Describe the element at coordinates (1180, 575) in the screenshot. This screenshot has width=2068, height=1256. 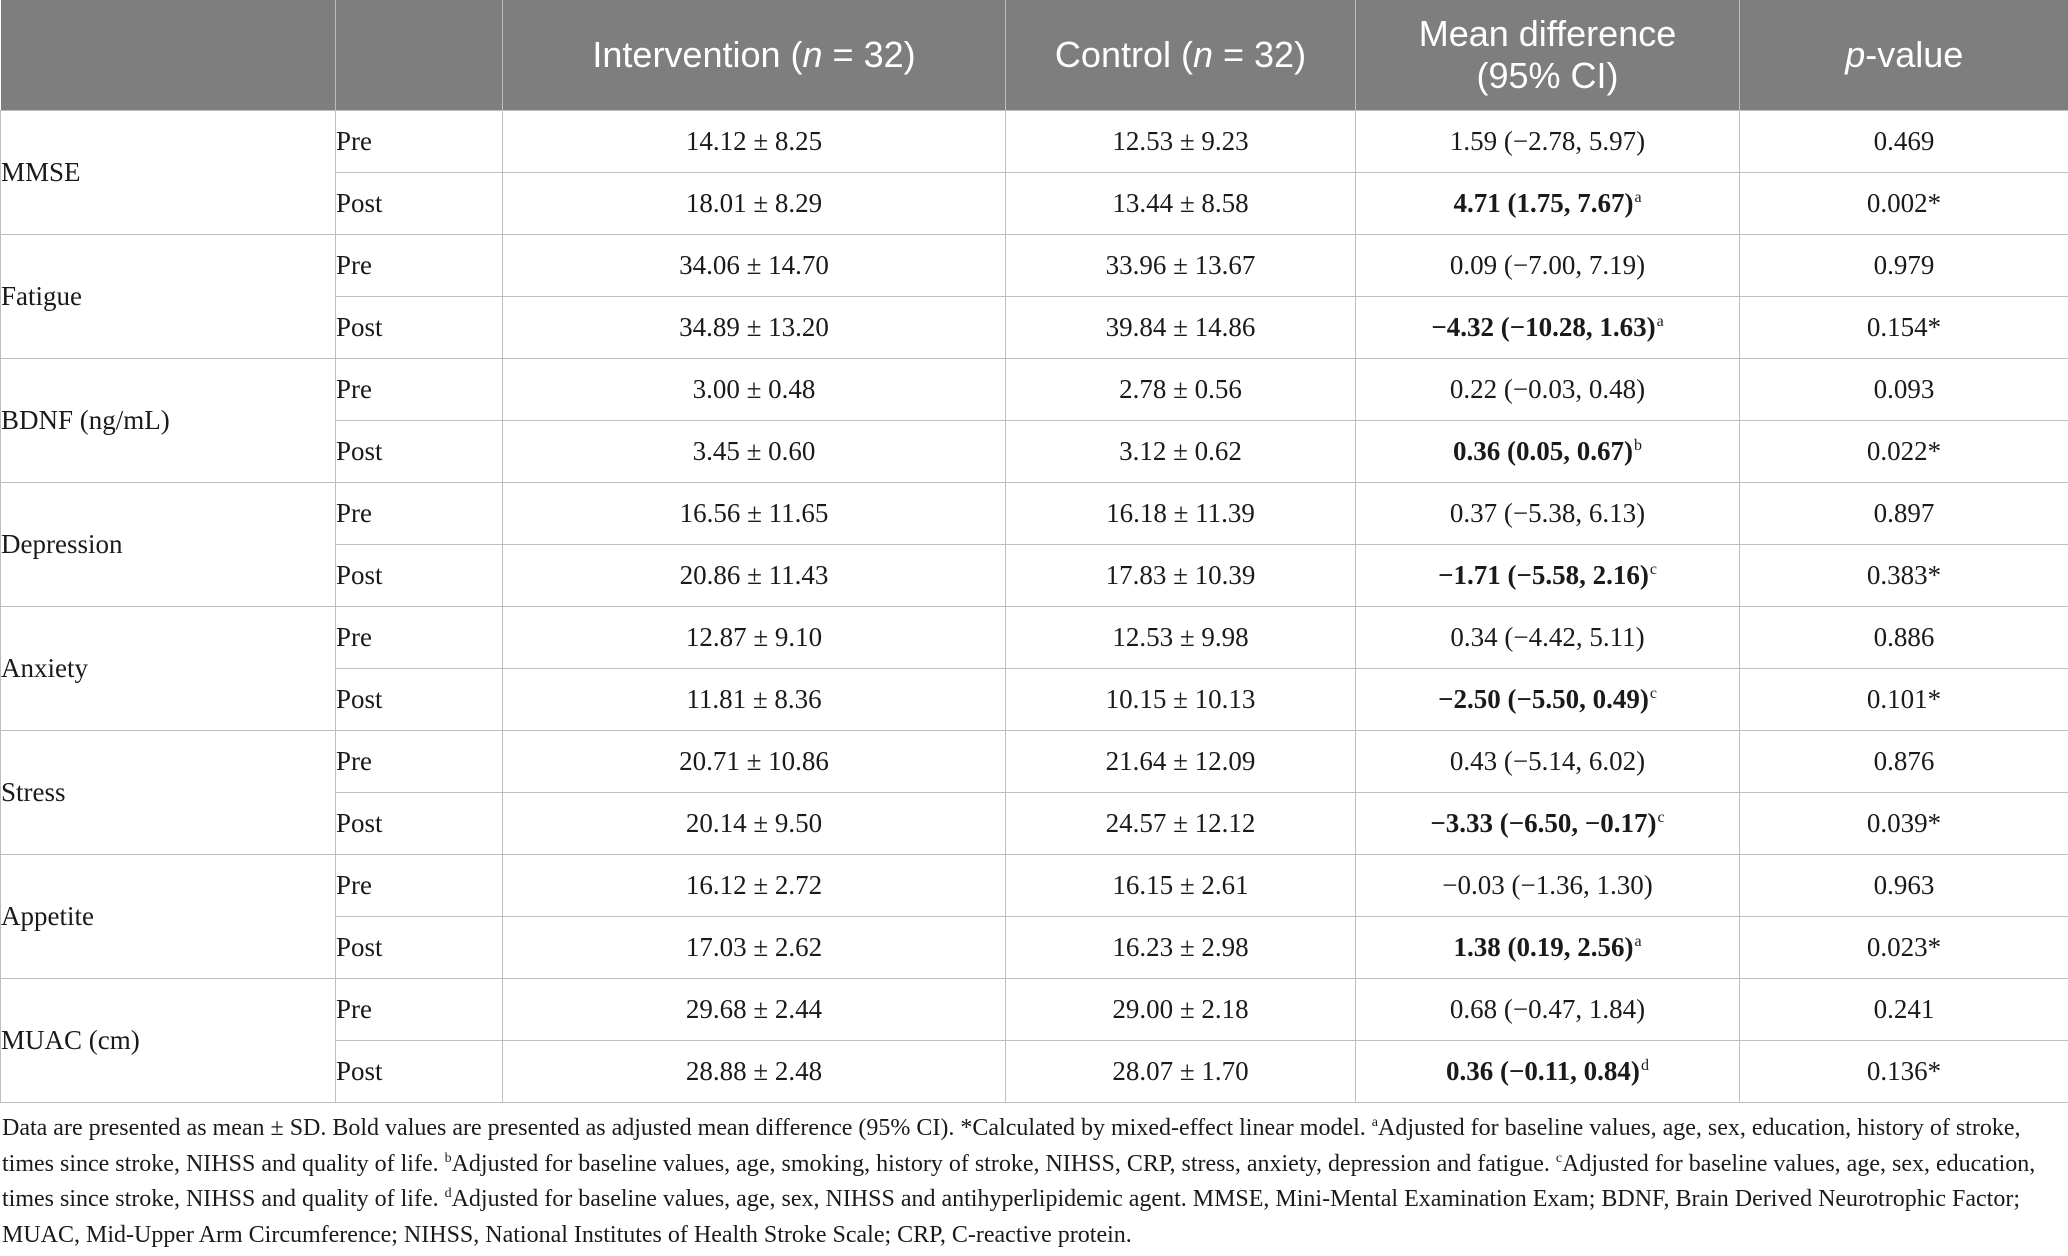
I see `control-value-text: 17.83 ± 10.39` at that location.